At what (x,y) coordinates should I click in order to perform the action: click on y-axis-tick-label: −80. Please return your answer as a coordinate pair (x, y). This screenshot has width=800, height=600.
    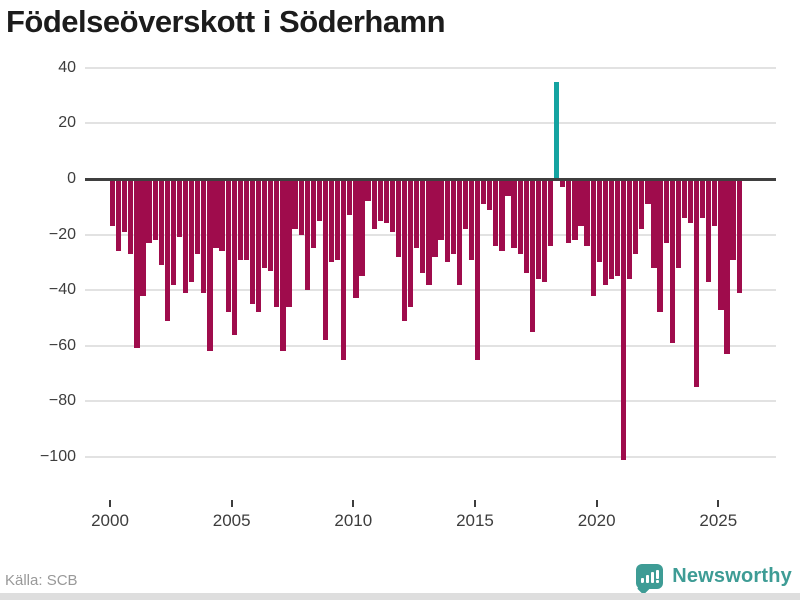
    Looking at the image, I should click on (62, 401).